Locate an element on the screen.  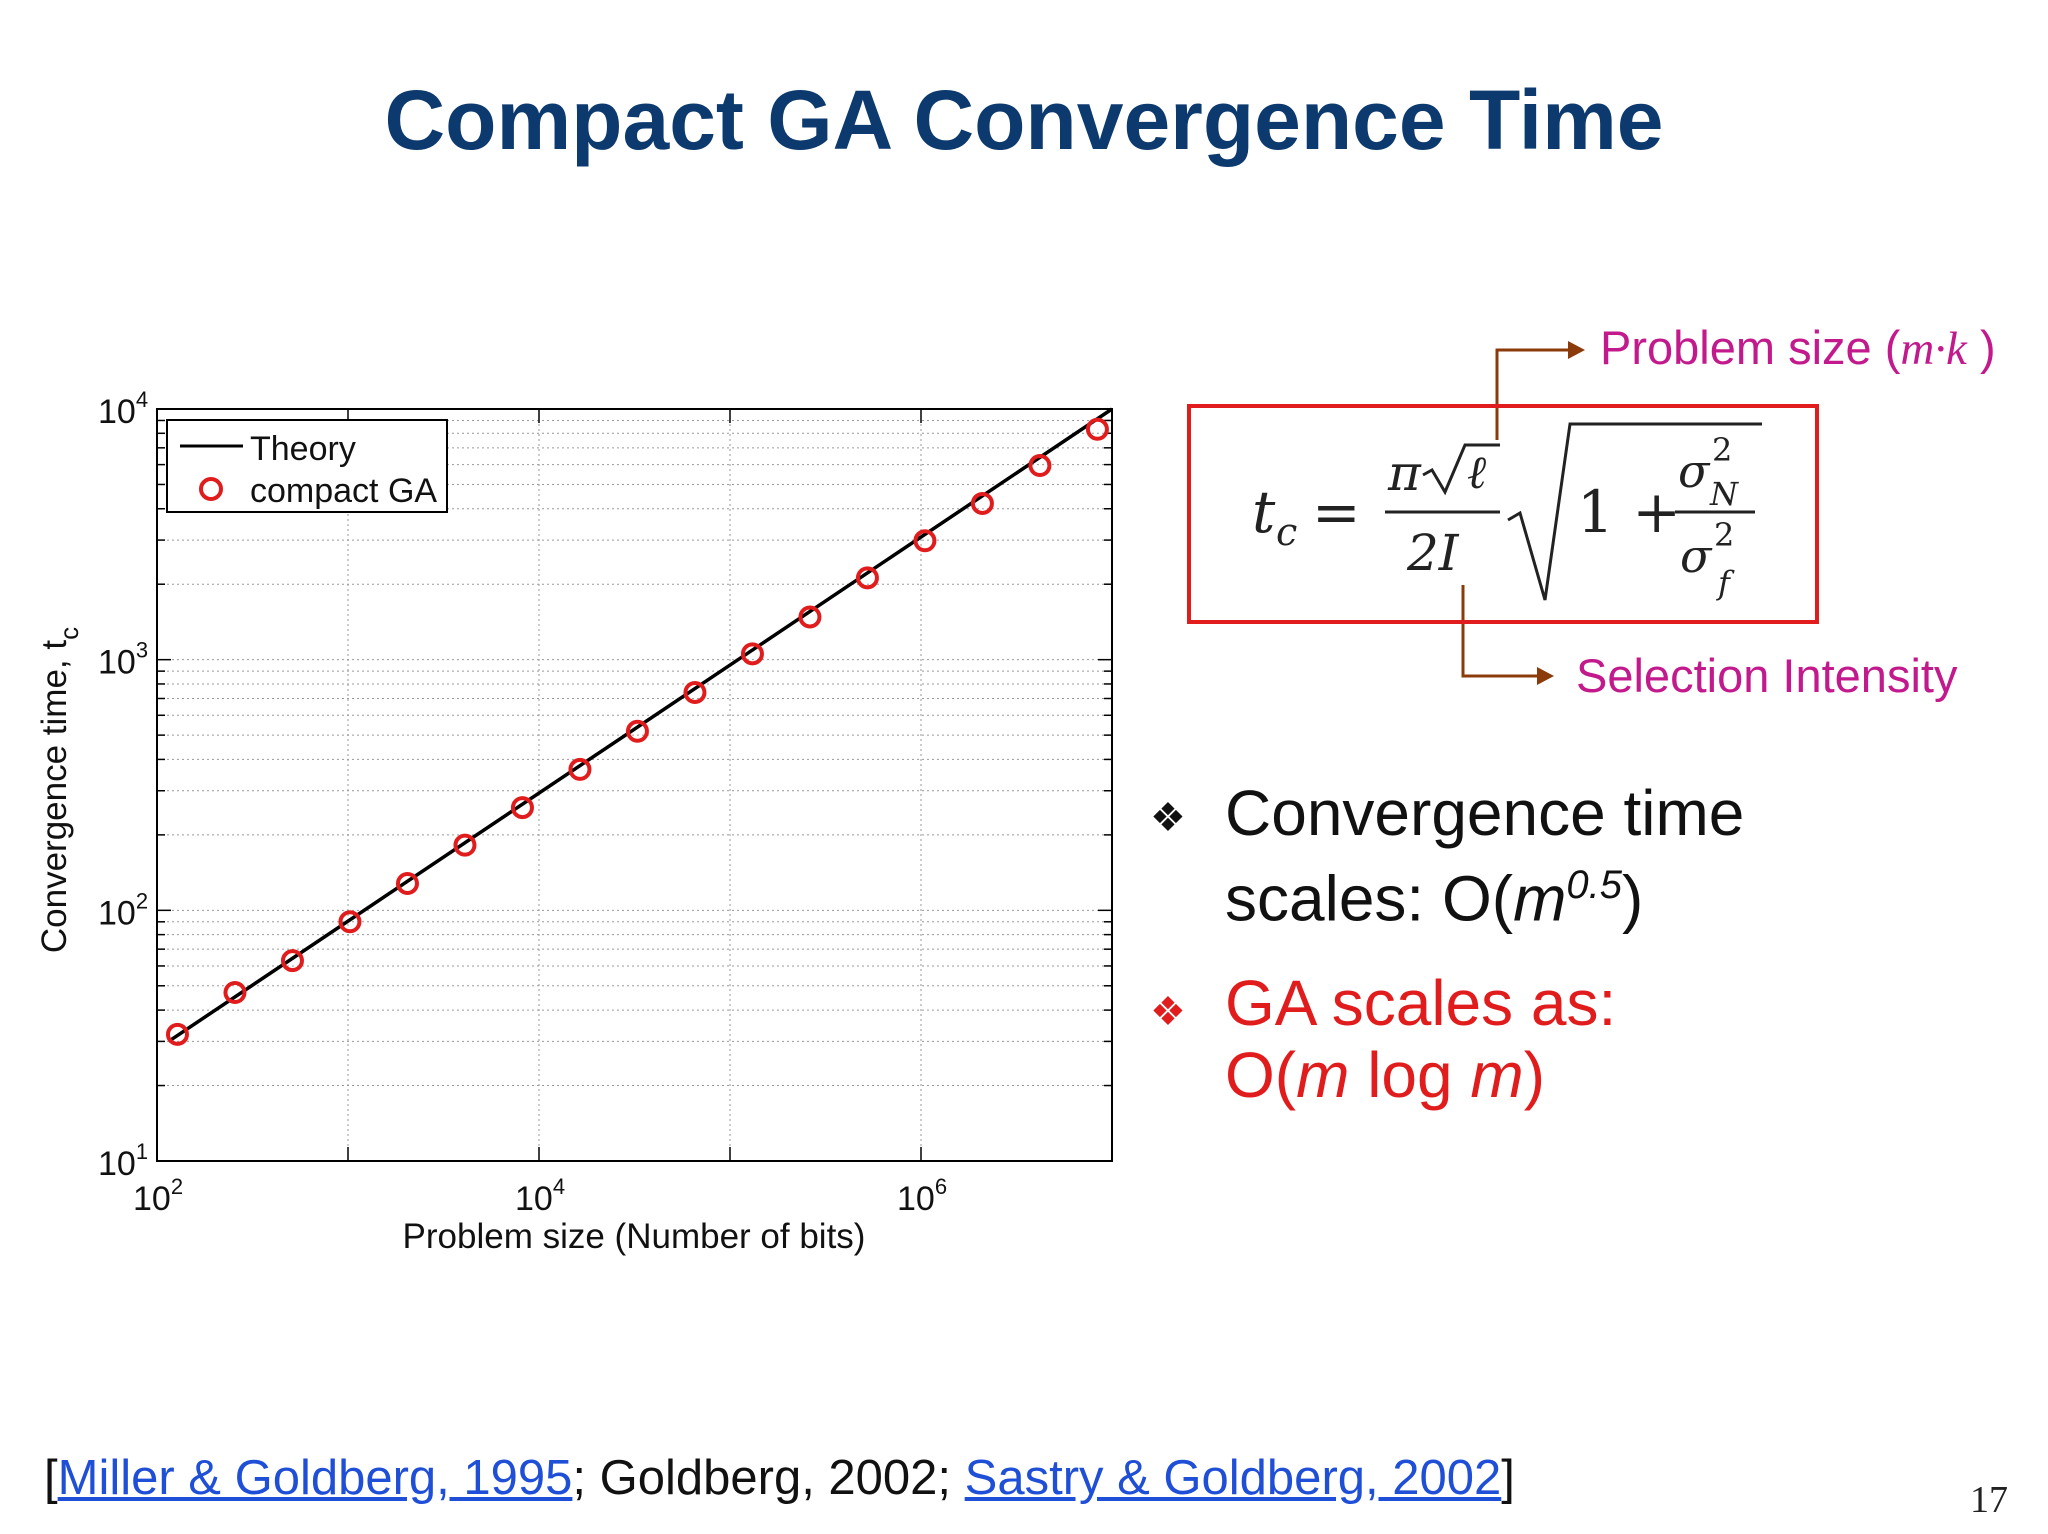
legend-marker is located at coordinates (211, 489).